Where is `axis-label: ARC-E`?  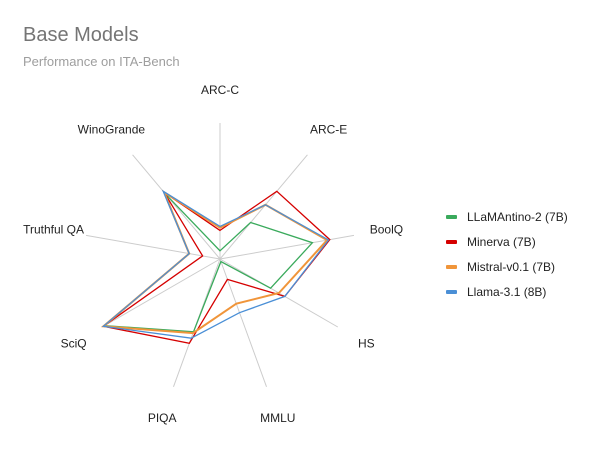 axis-label: ARC-E is located at coordinates (328, 130).